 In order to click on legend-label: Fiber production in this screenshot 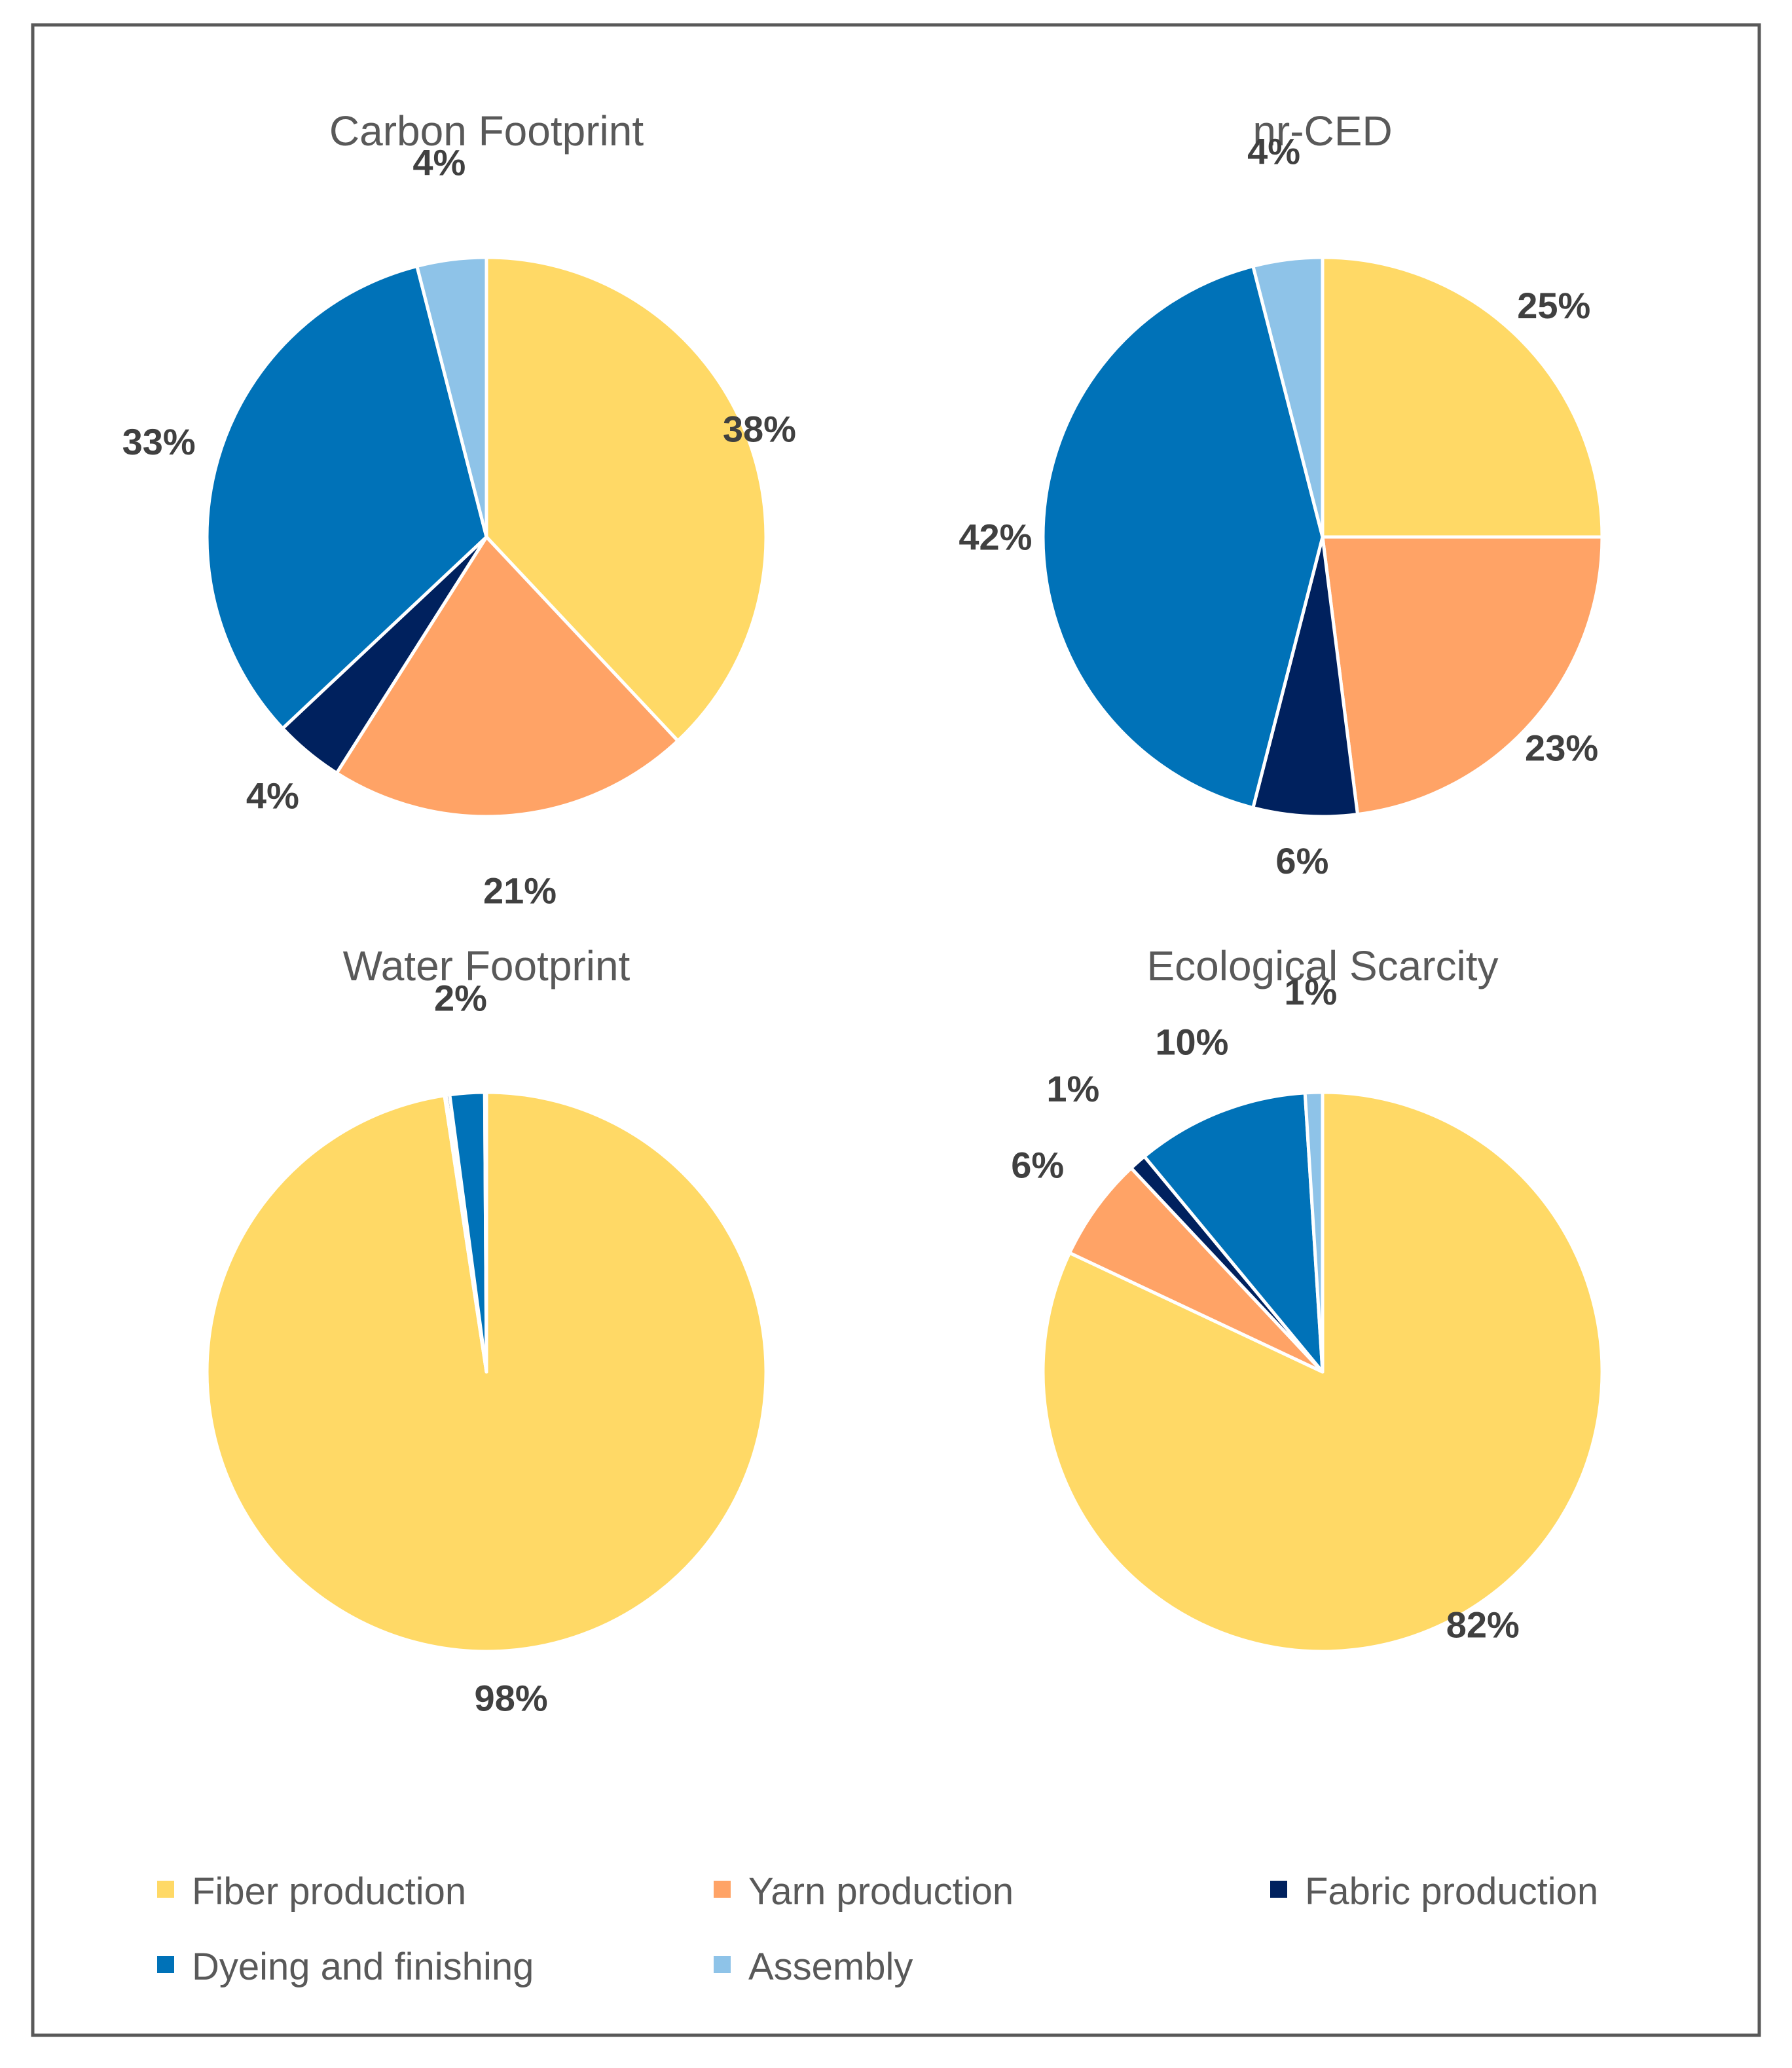, I will do `click(329, 1891)`.